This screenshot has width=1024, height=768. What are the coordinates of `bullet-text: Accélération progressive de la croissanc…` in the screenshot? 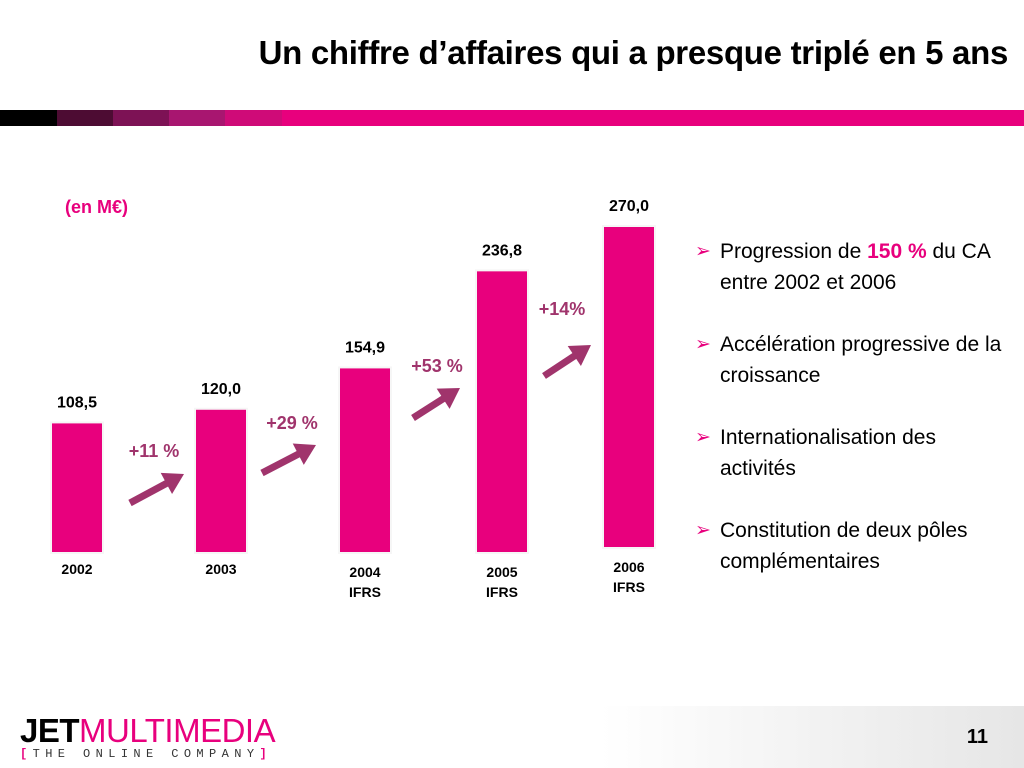 It's located at (861, 360).